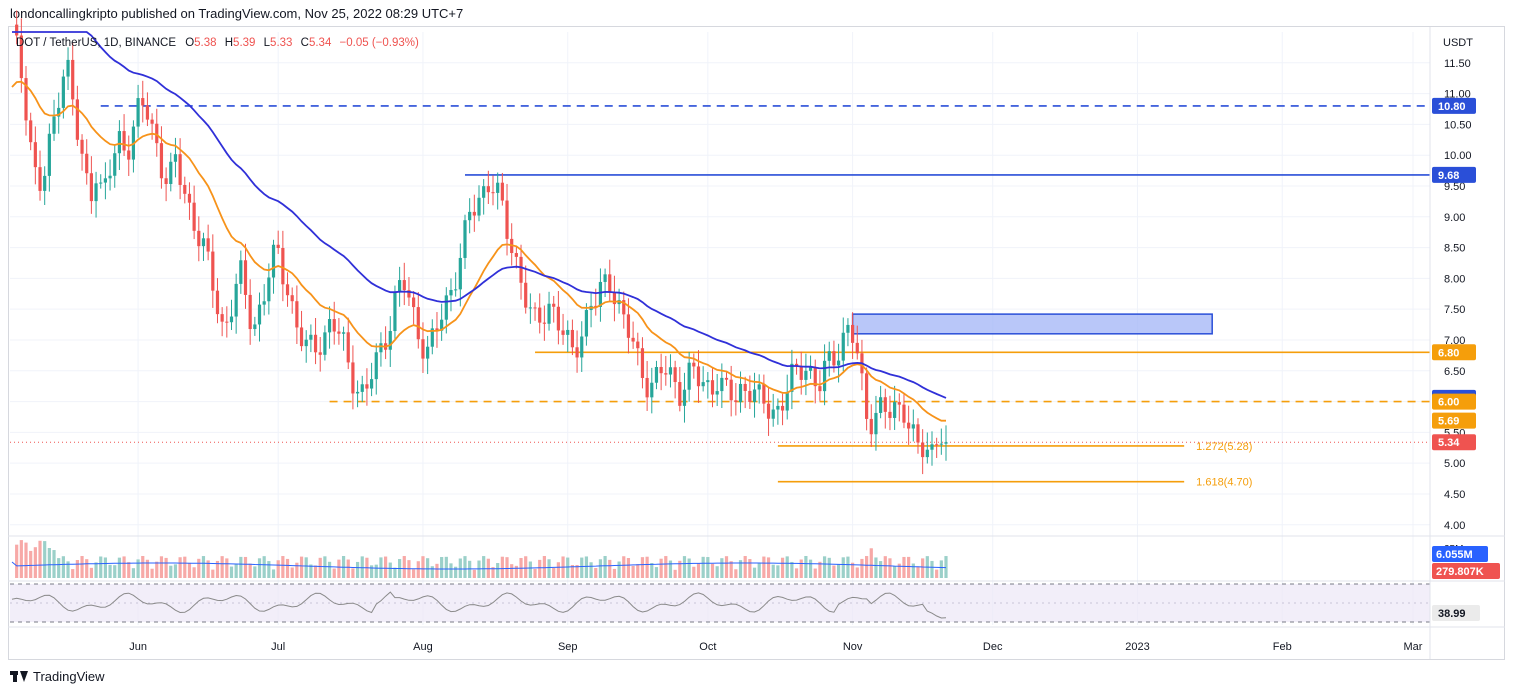 The image size is (1514, 695). I want to click on legend-low-label: L, so click(267, 43).